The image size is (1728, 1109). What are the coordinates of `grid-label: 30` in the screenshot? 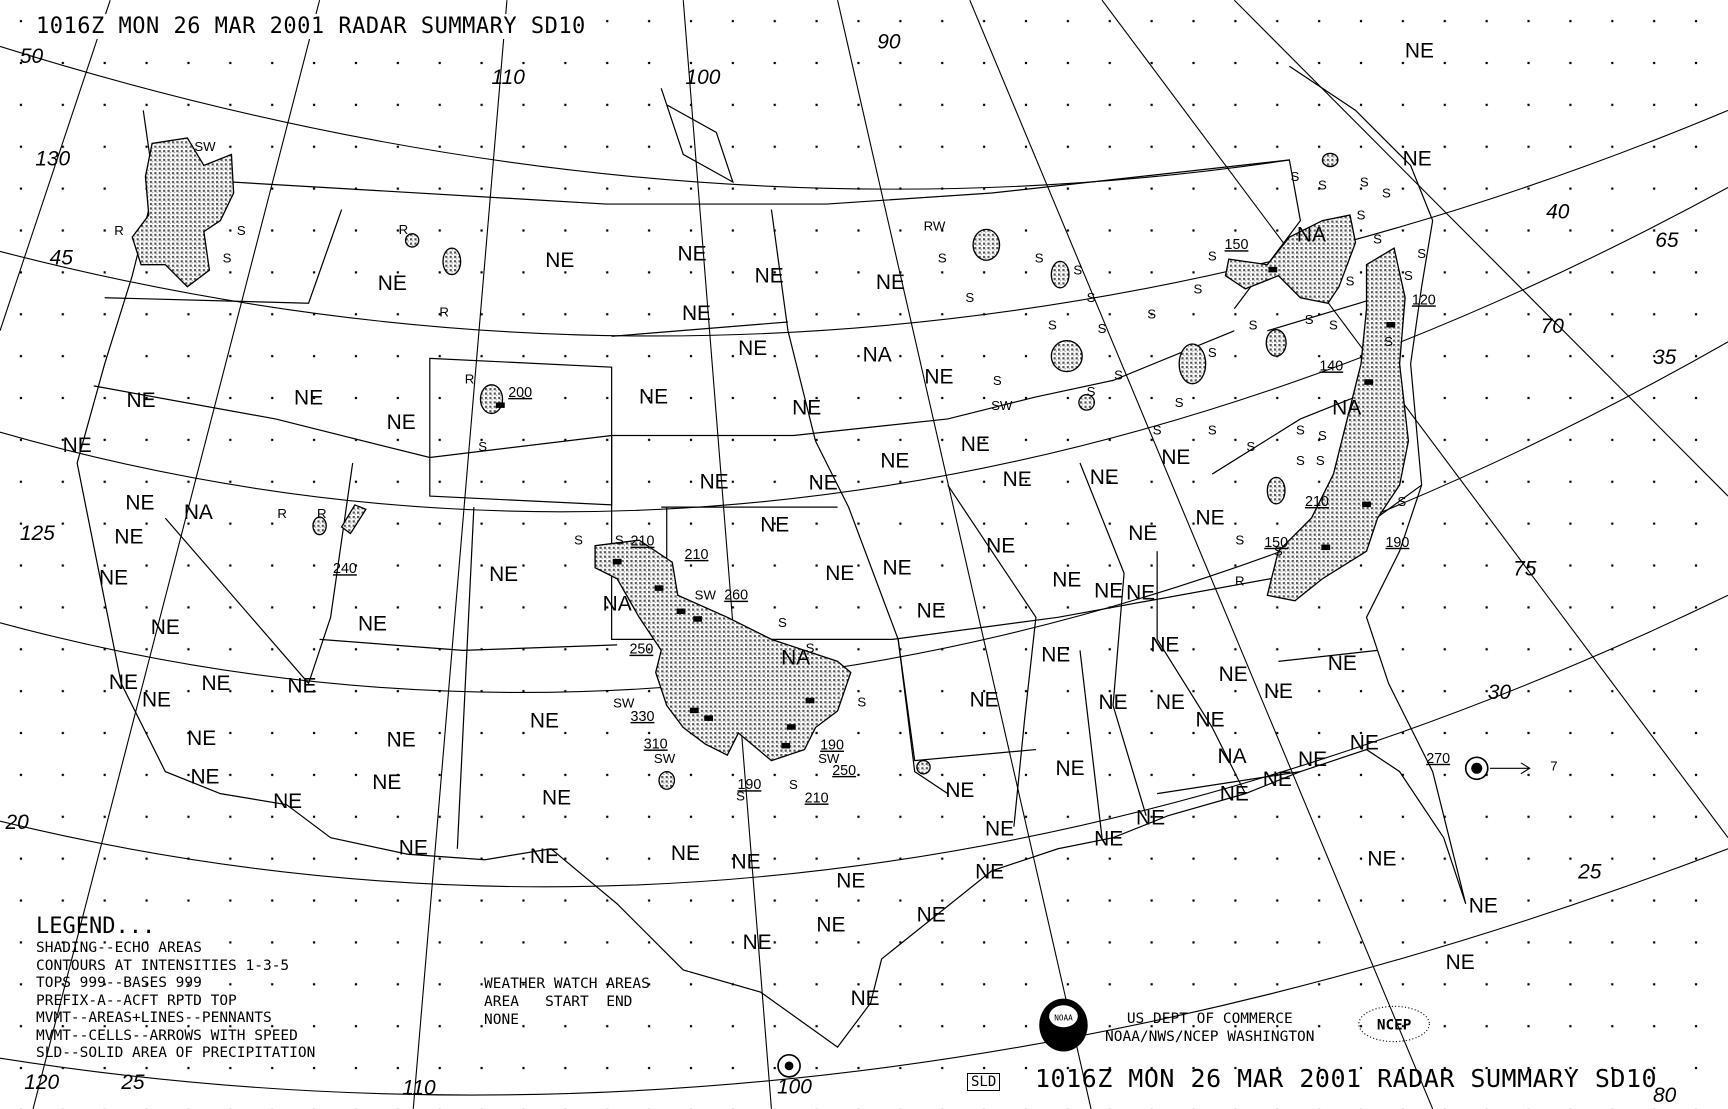 It's located at (1500, 692).